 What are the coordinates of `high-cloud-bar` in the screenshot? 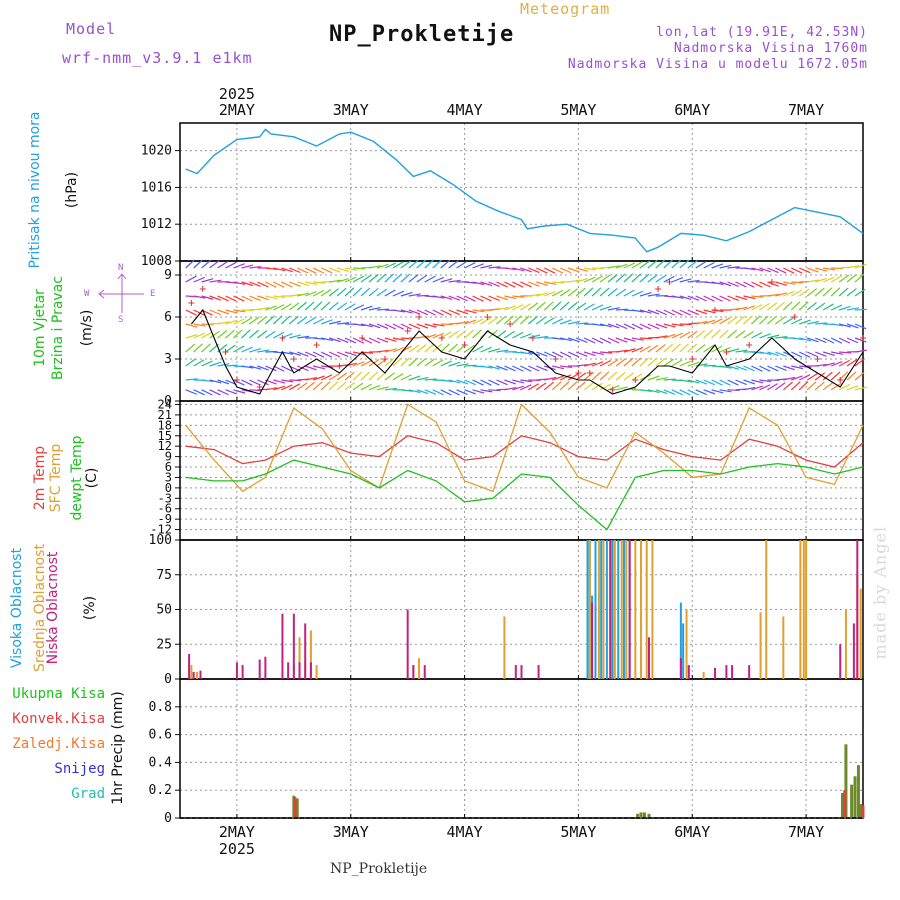 It's located at (601, 609).